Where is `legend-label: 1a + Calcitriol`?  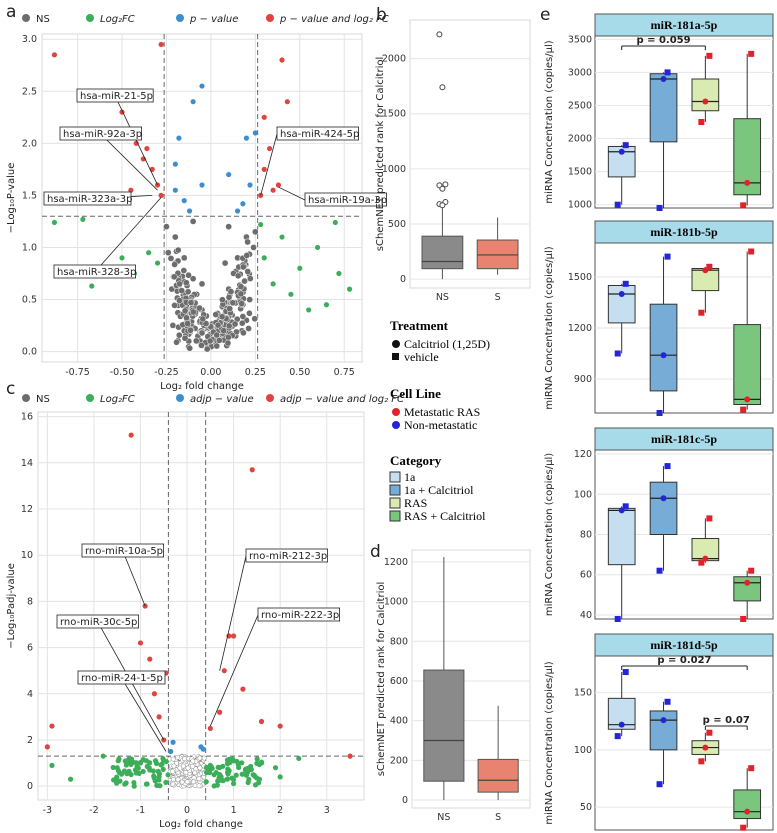
legend-label: 1a + Calcitriol is located at coordinates (439, 490).